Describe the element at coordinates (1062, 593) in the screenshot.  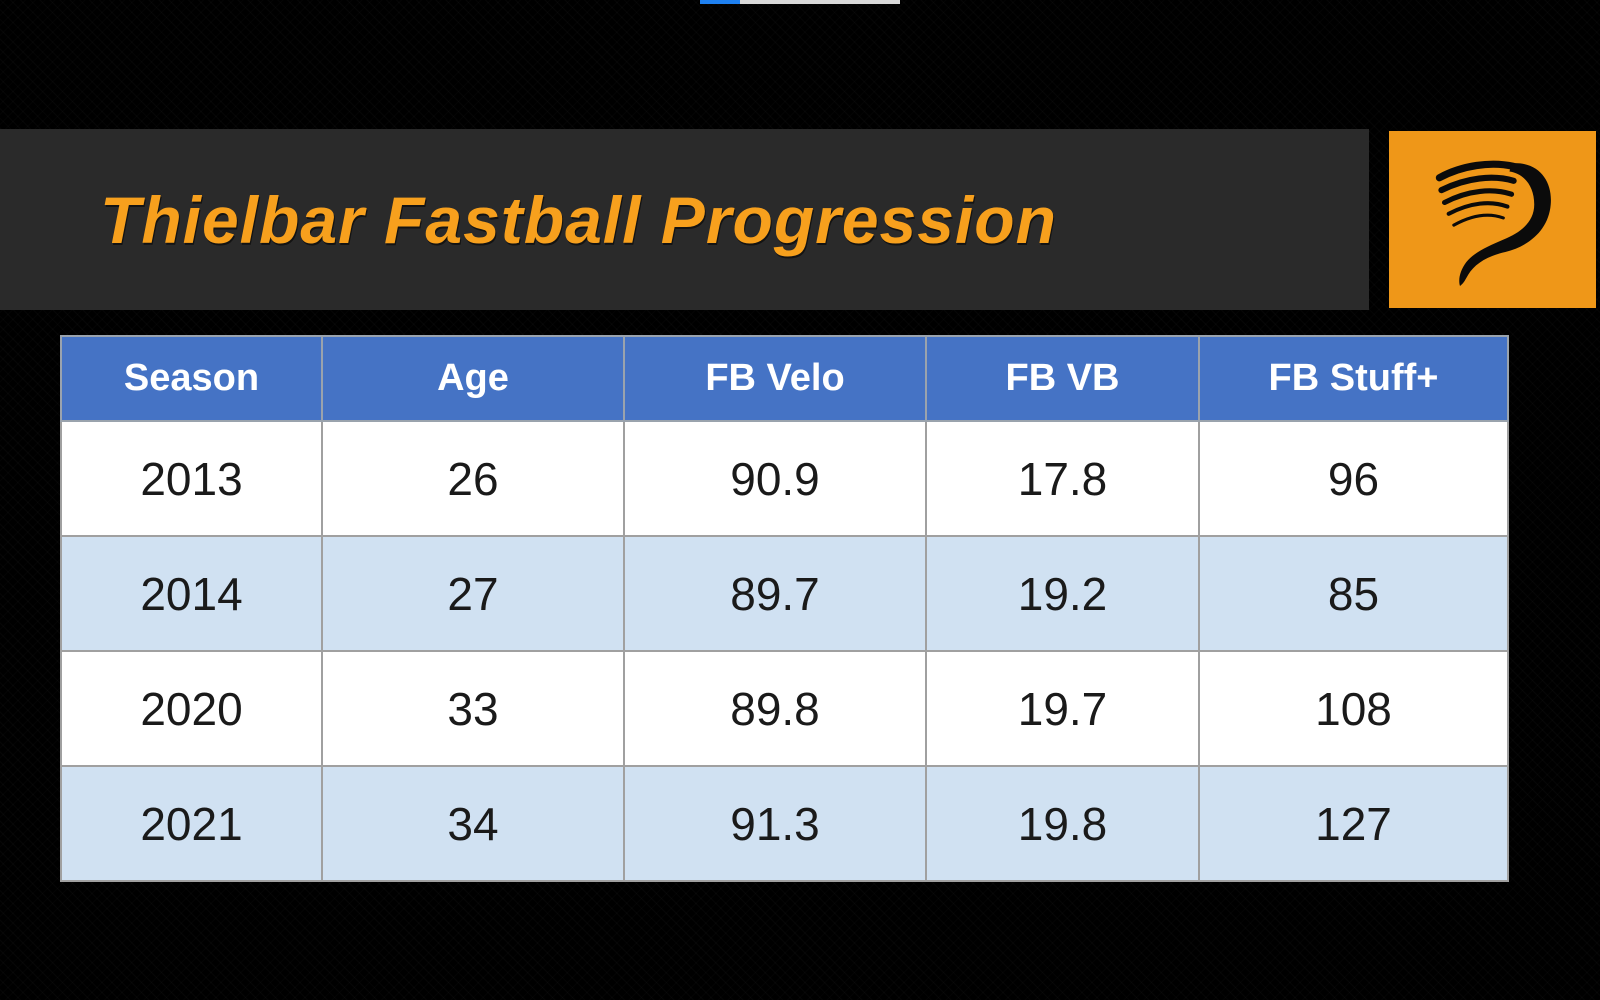
I see `cell-fb-vb: 19.2` at that location.